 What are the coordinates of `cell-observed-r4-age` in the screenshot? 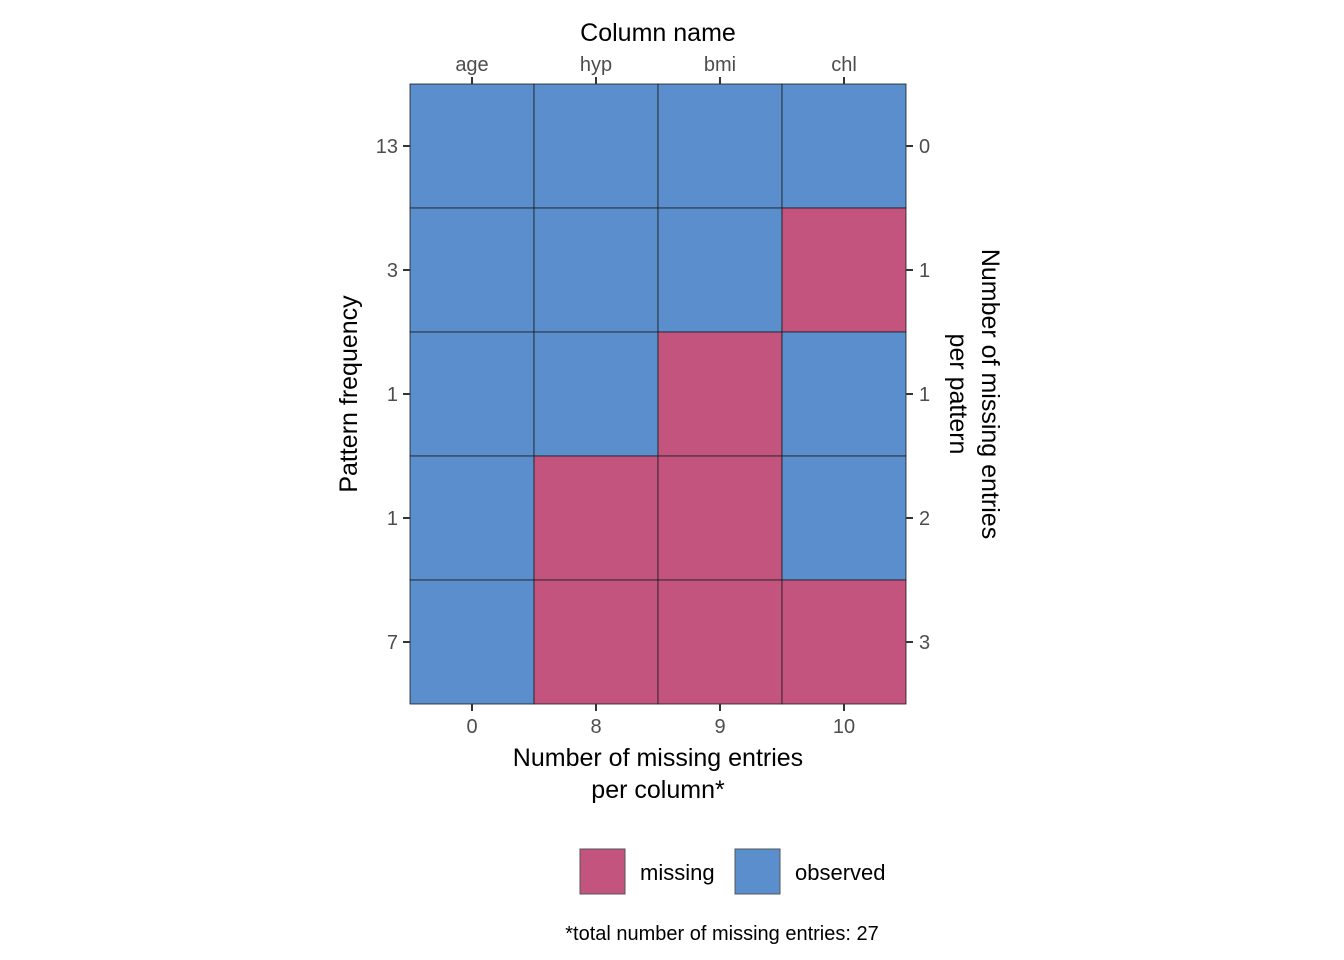 It's located at (472, 518).